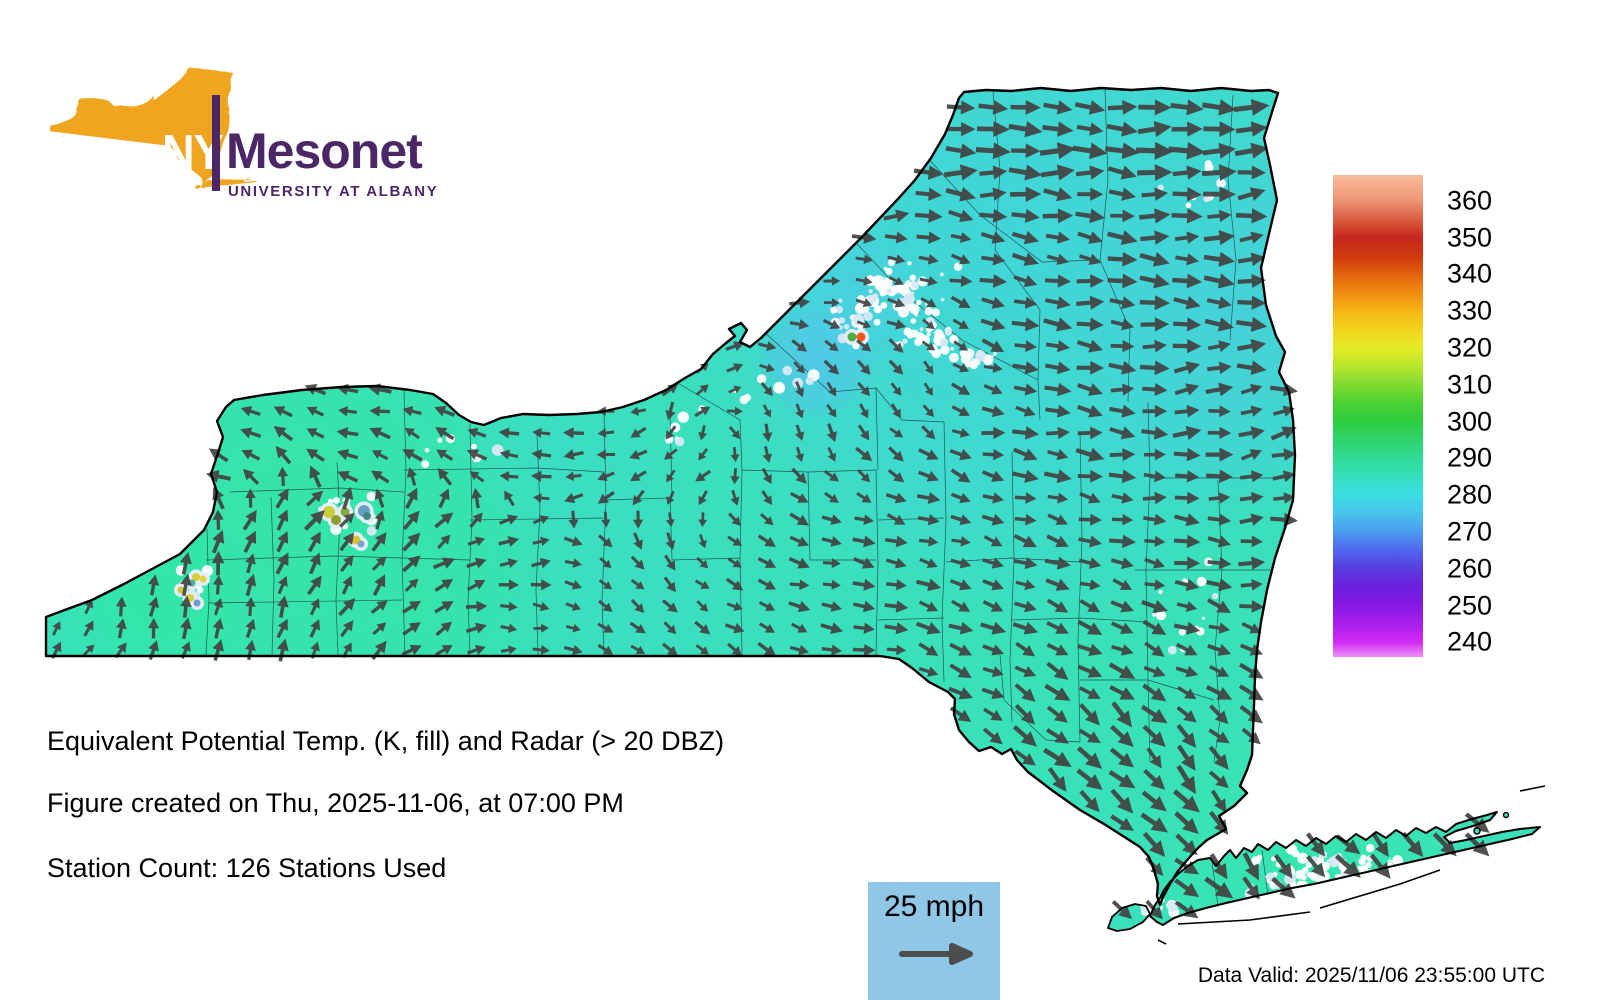 The image size is (1600, 1000). Describe the element at coordinates (1470, 310) in the screenshot. I see `colorbar-tick-label: 330` at that location.